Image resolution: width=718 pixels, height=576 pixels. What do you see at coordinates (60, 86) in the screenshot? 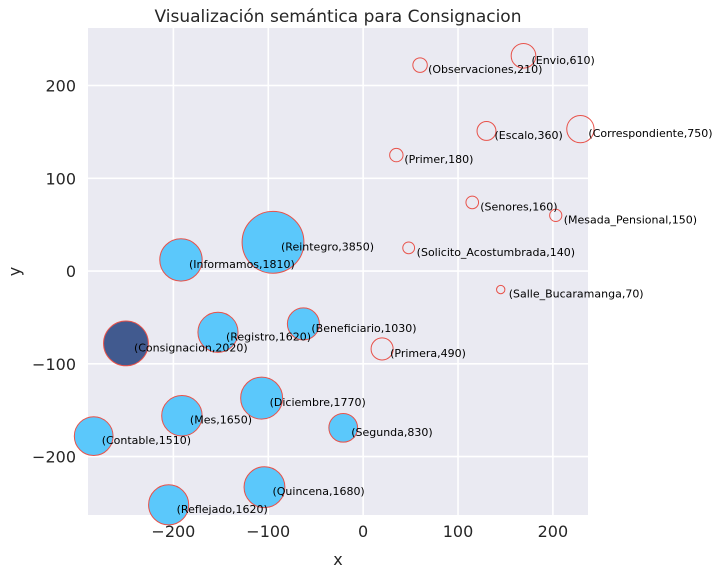
I see `y-tick-label: 200` at bounding box center [60, 86].